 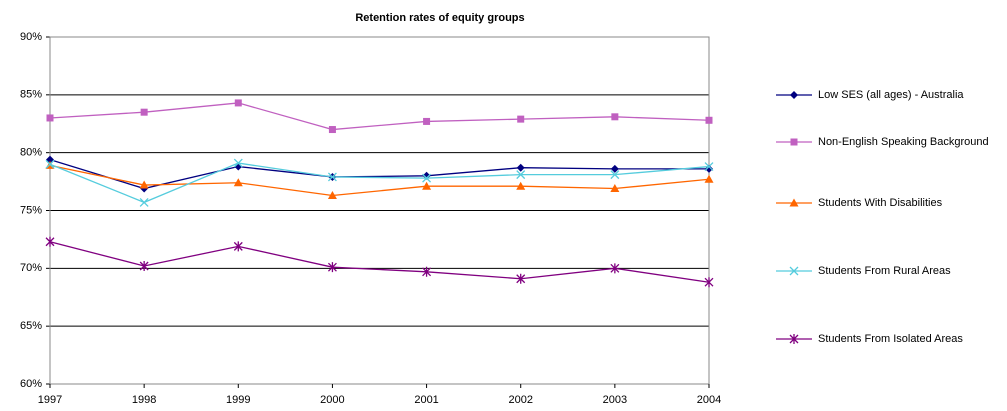 I want to click on x-tick-label: 2000, so click(x=332, y=400).